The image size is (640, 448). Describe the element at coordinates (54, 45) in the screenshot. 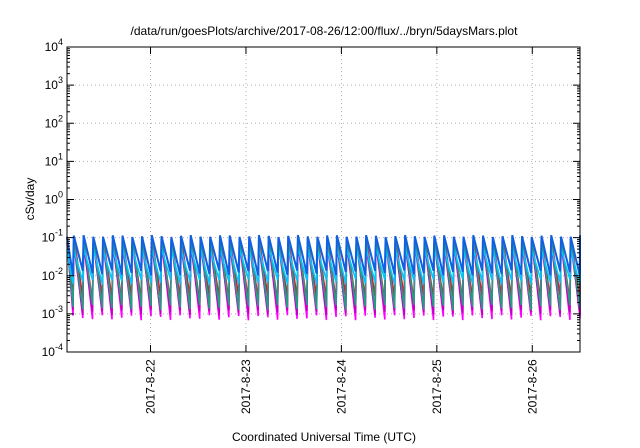

I see `y-tick-label: 10⁴` at that location.